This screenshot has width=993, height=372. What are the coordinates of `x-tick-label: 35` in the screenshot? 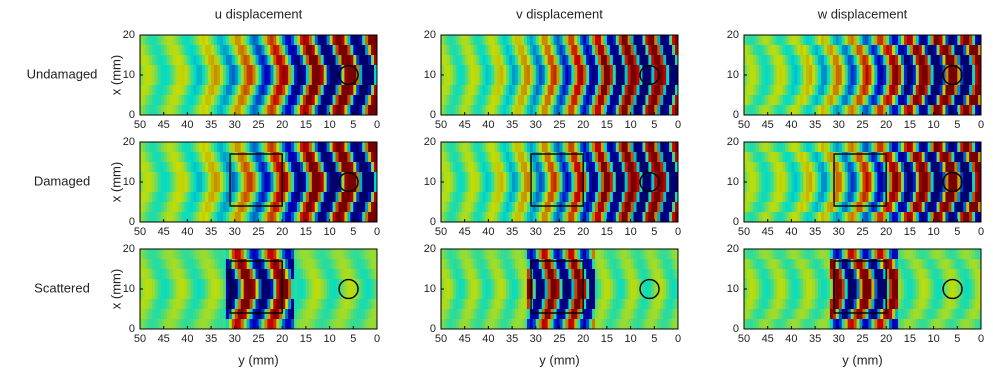 It's located at (512, 339).